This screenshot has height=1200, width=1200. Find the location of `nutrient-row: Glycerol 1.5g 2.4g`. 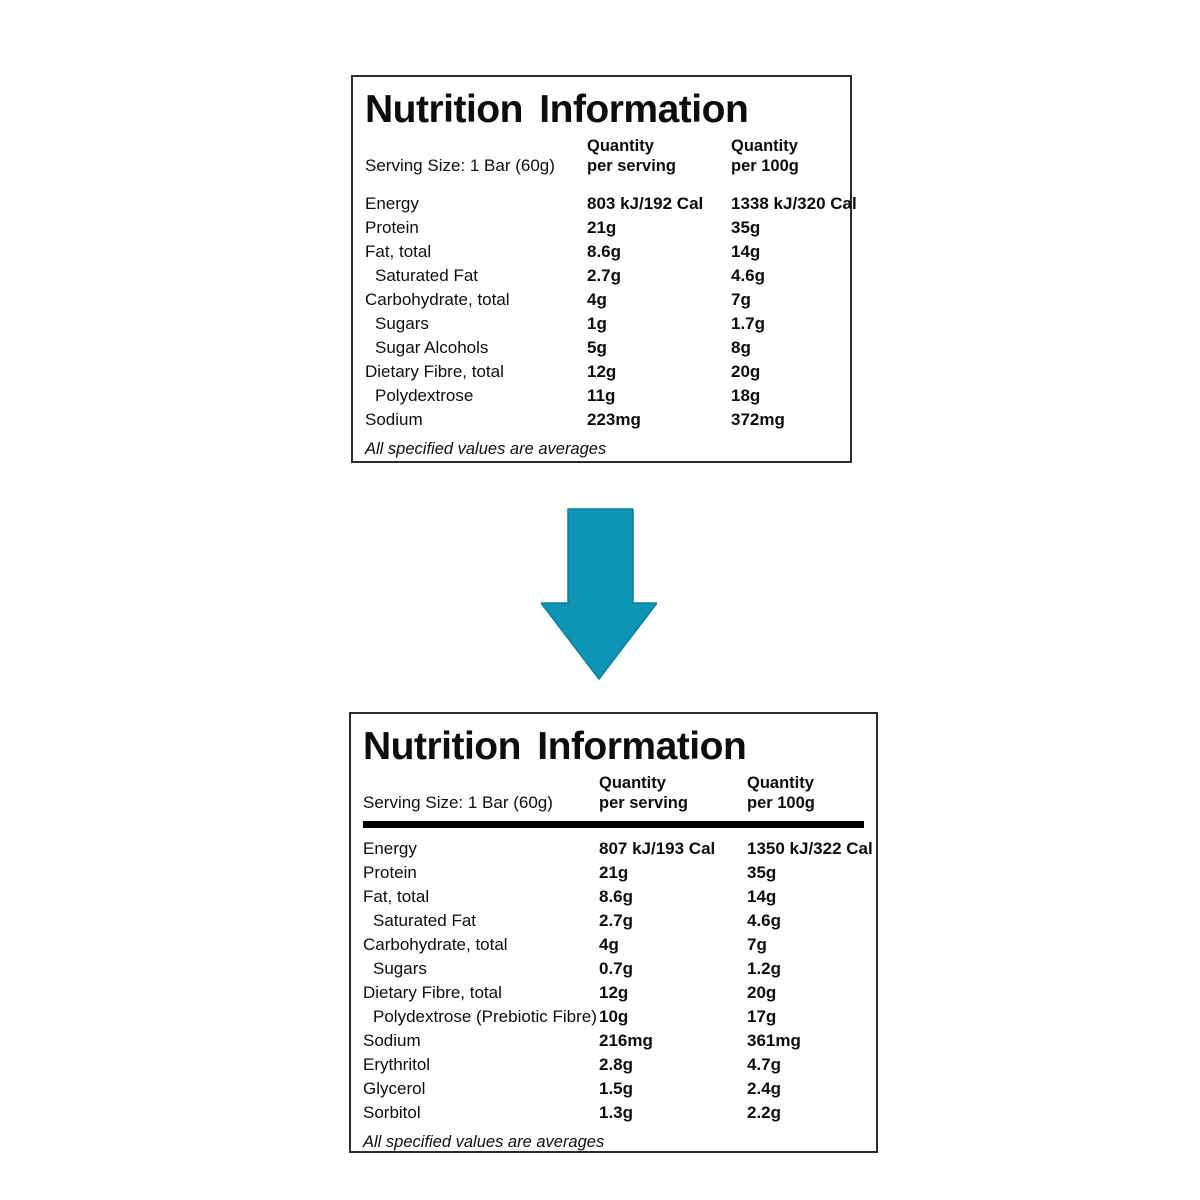

nutrient-row: Glycerol 1.5g 2.4g is located at coordinates (613, 1089).